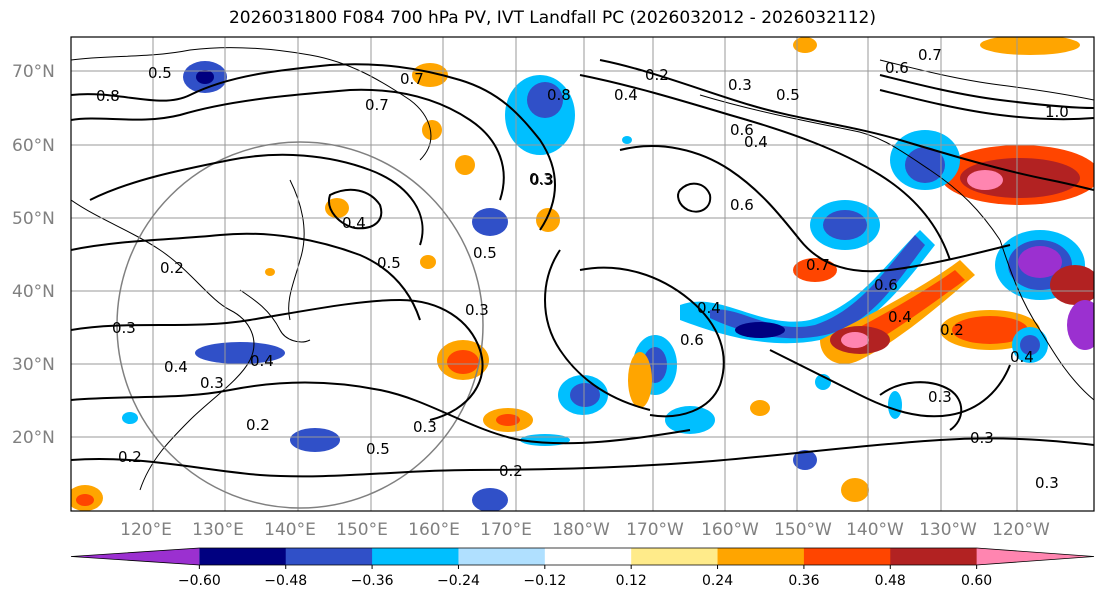 The image size is (1105, 604). Describe the element at coordinates (581, 530) in the screenshot. I see `lon-label: 180°W` at that location.